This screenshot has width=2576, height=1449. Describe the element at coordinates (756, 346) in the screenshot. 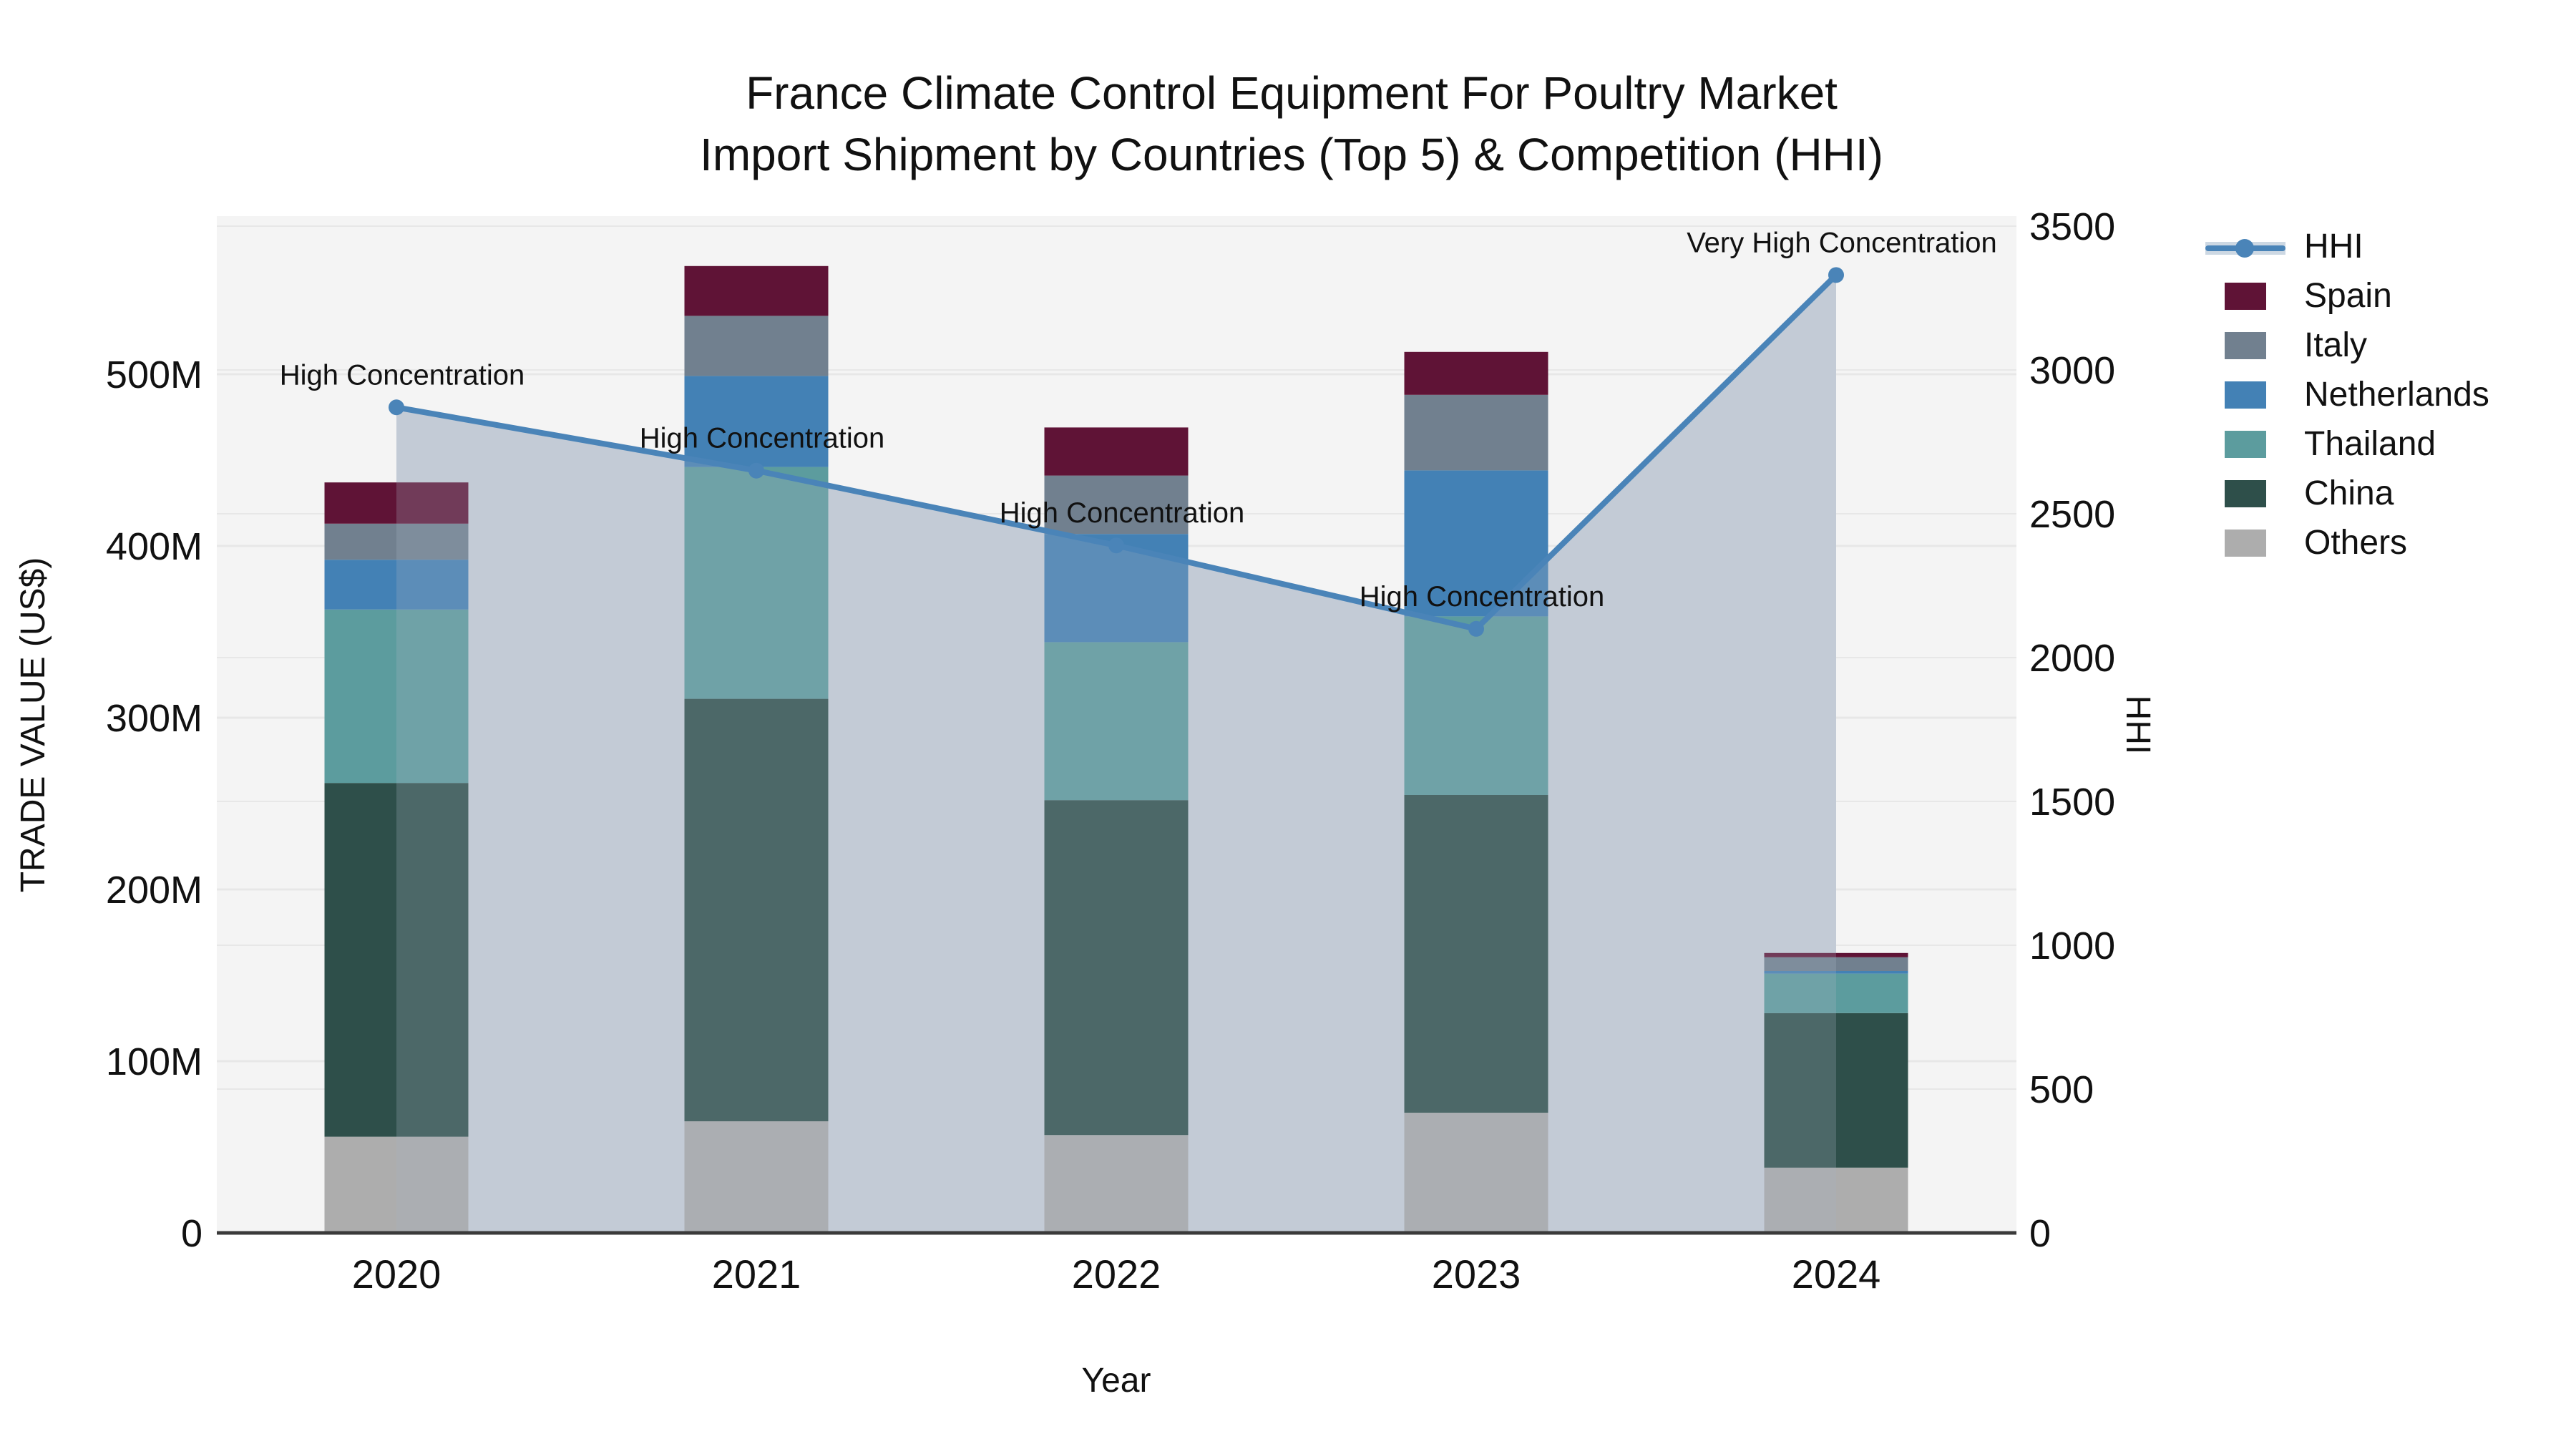

I see `bar-segment-italy-2021` at that location.